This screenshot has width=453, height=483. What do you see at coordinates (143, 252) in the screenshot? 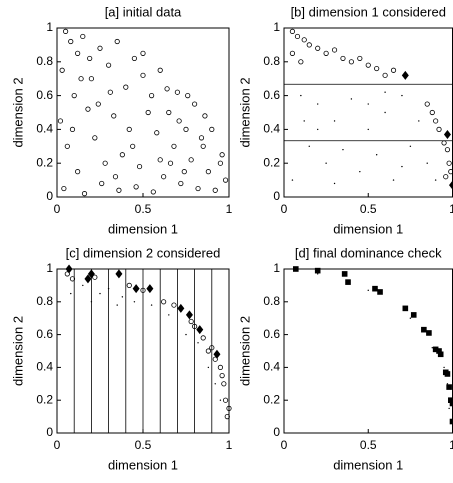
I see `title: [c] dimension 2 considered` at bounding box center [143, 252].